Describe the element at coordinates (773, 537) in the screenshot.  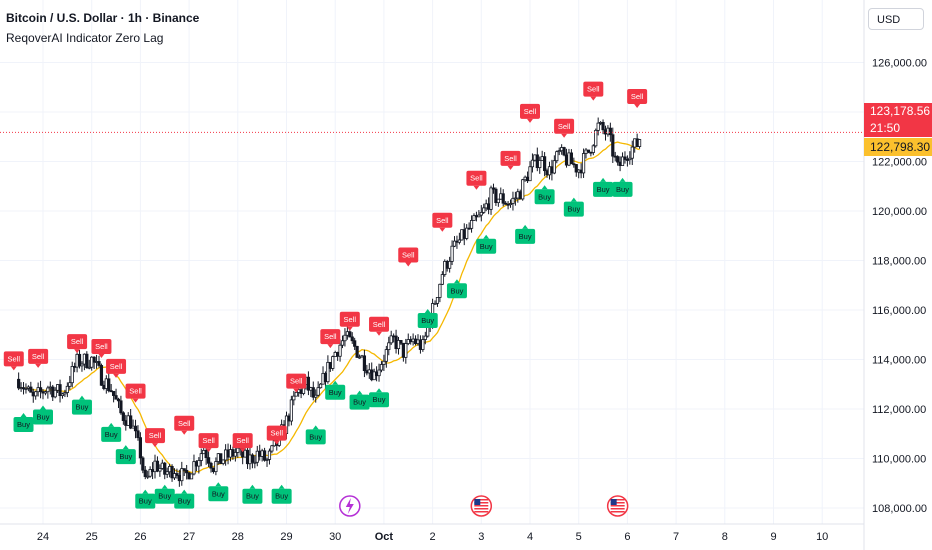
I see `x-tick-label: 9` at that location.